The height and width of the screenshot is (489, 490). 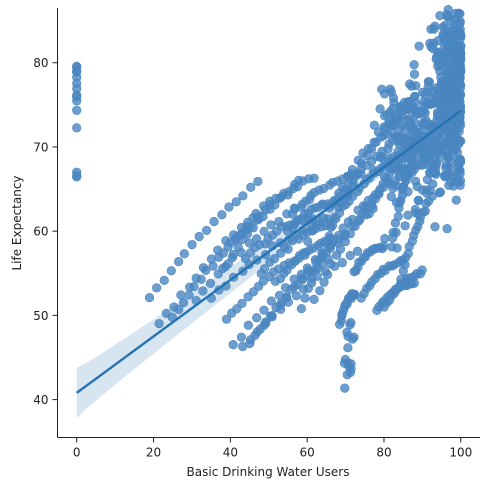 What do you see at coordinates (268, 472) in the screenshot?
I see `x-axis-label: Basic Drinking Water Users` at bounding box center [268, 472].